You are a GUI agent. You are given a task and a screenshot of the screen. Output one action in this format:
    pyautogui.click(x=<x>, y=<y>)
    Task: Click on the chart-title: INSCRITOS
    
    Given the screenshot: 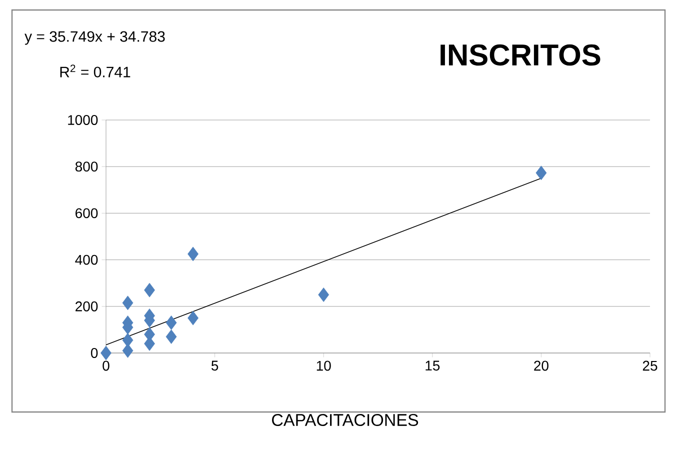 What is the action you would take?
    pyautogui.click(x=520, y=55)
    